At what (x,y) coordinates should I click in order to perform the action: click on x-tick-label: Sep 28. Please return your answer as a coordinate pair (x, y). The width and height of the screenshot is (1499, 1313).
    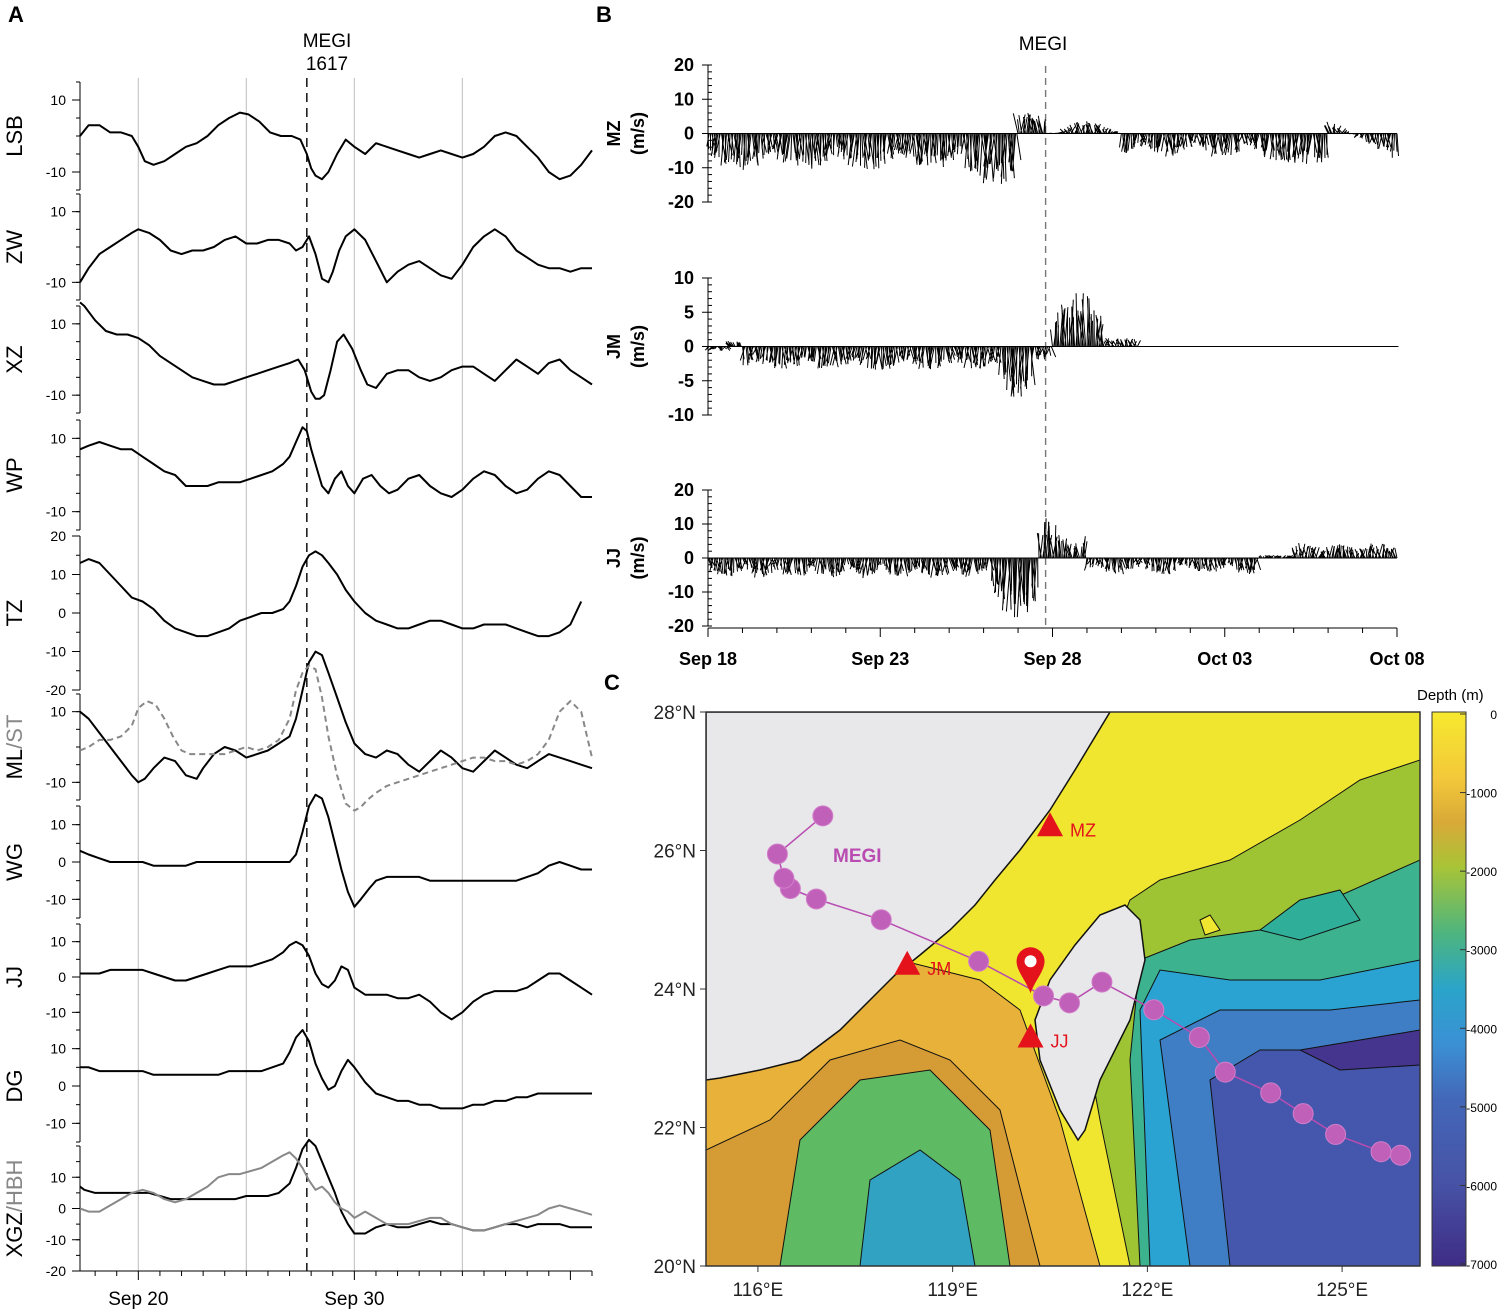
    Looking at the image, I should click on (1052, 659).